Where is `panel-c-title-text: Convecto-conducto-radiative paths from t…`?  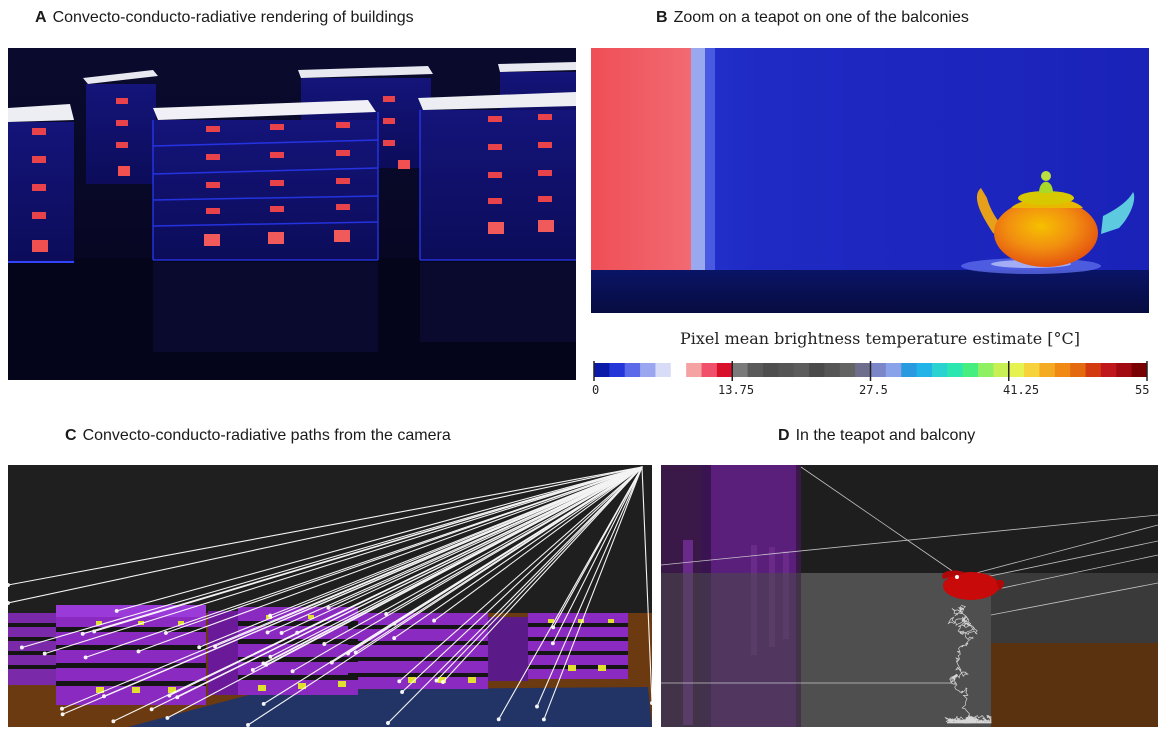
panel-c-title-text: Convecto-conducto-radiative paths from t… is located at coordinates (266, 435).